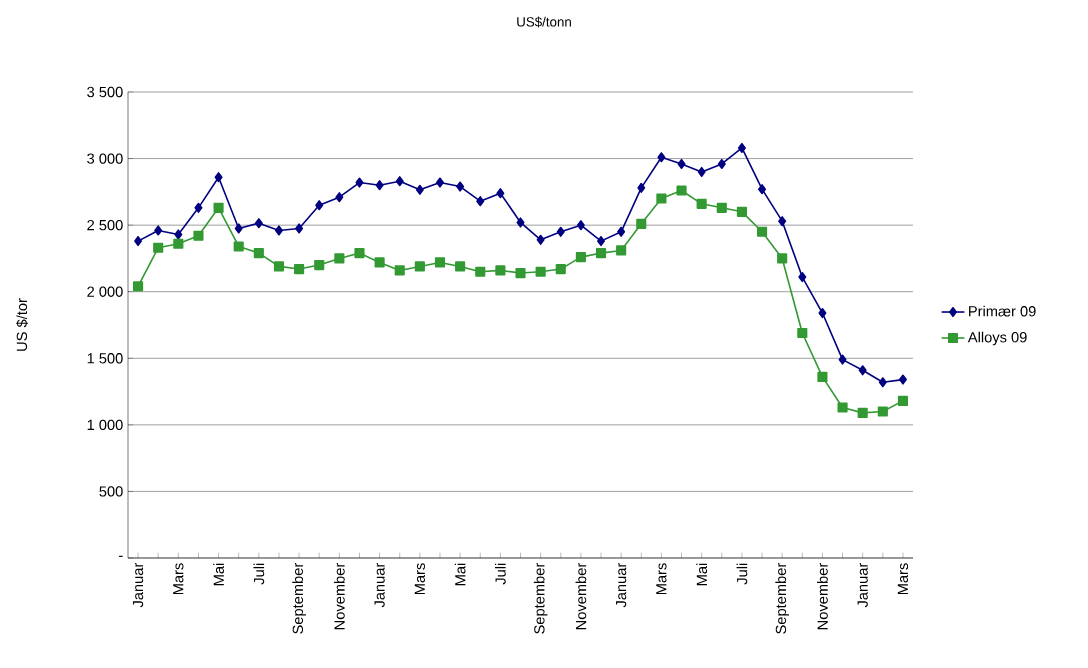 The width and height of the screenshot is (1088, 668). What do you see at coordinates (105, 291) in the screenshot?
I see `y-tick-label: 2 000` at bounding box center [105, 291].